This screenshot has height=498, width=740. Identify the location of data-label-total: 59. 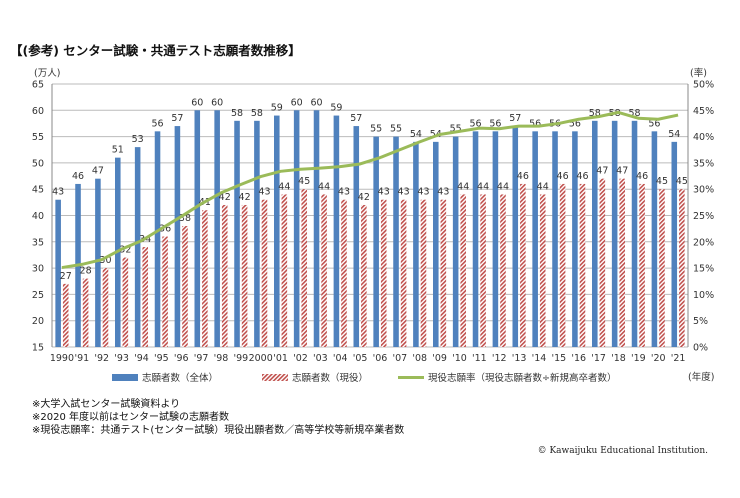
(277, 108).